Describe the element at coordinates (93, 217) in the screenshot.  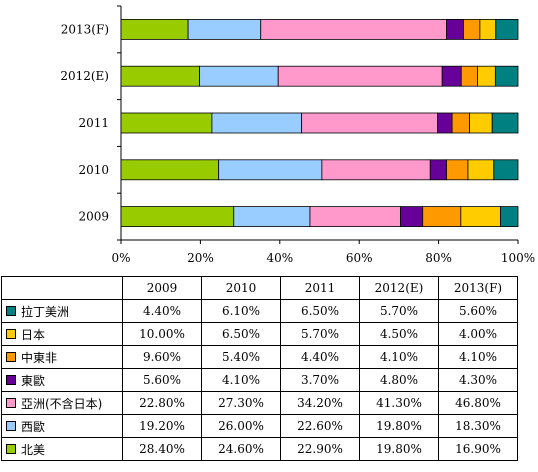
I see `y-tick-label: 2009` at that location.